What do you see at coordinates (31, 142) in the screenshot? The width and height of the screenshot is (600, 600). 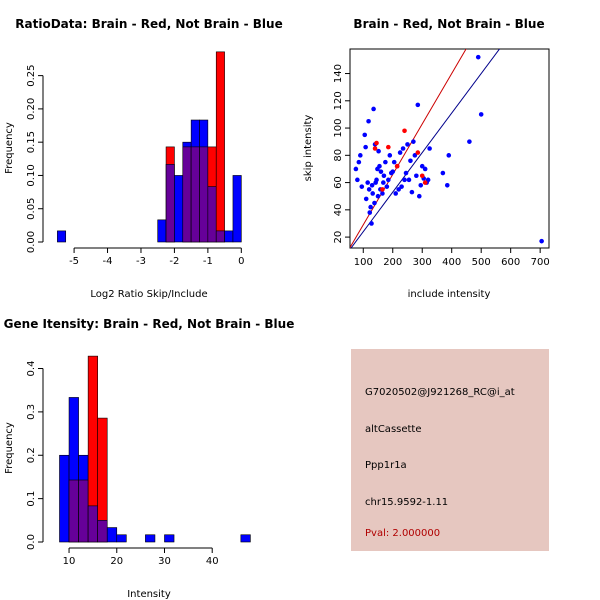 I see `ratio-y-tick-label: 0.15` at bounding box center [31, 142].